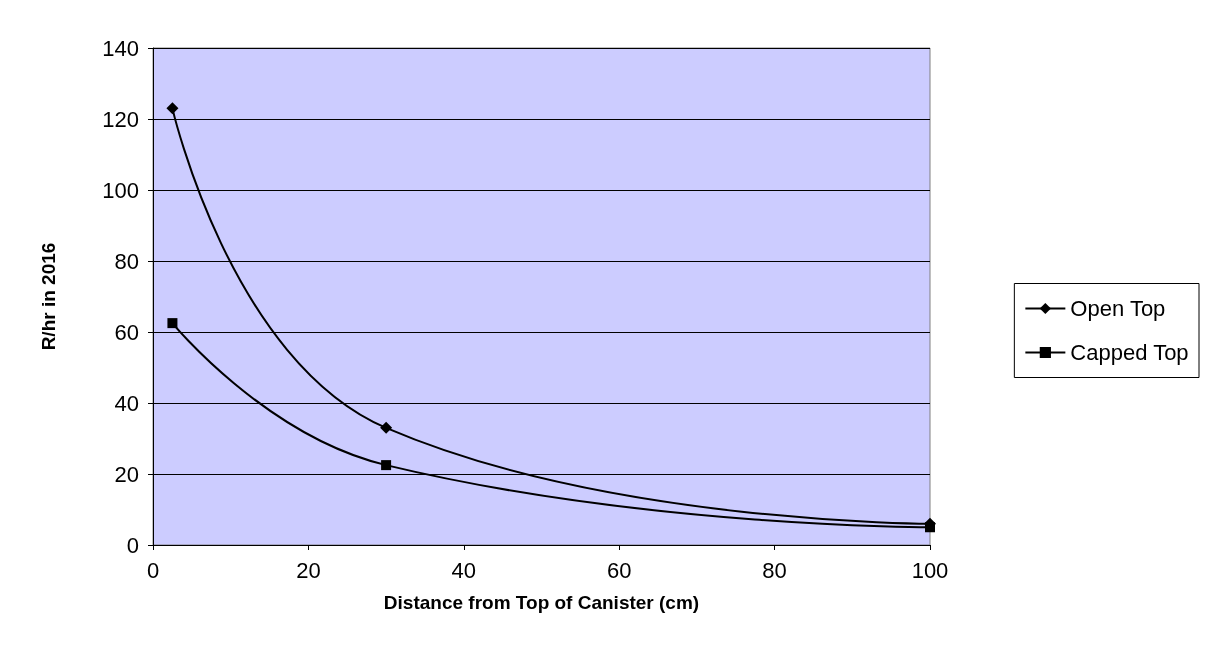  Describe the element at coordinates (930, 570) in the screenshot. I see `x-tick-label: 100` at that location.